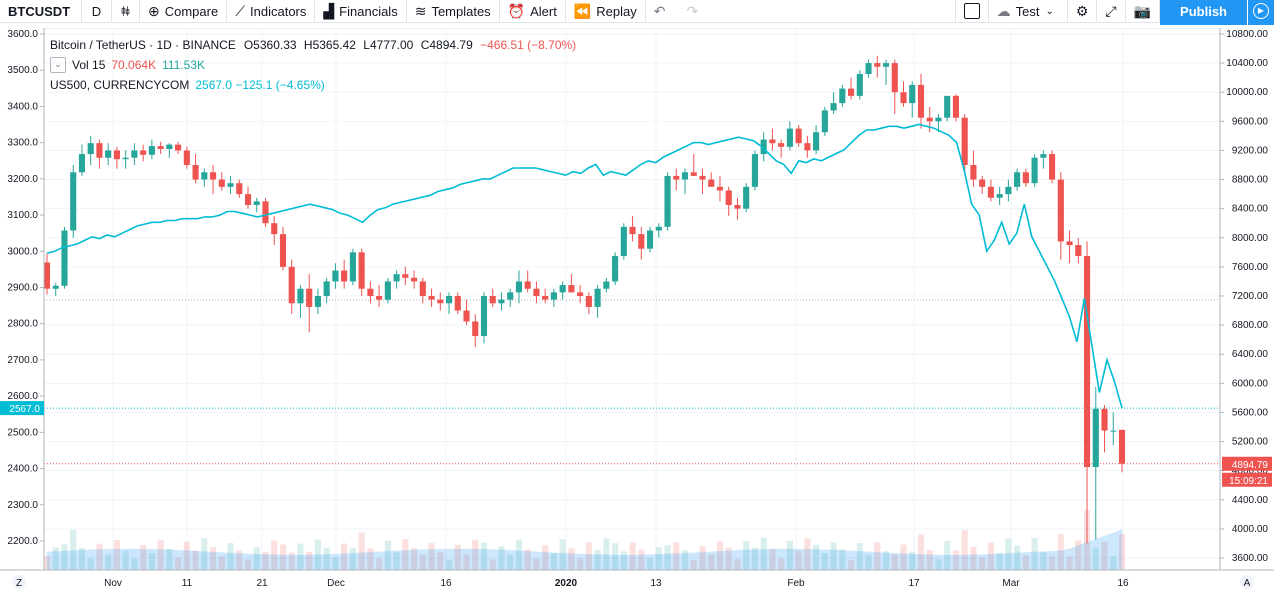  What do you see at coordinates (533, 11) in the screenshot?
I see `alert-button: ⏰ Alert` at bounding box center [533, 11].